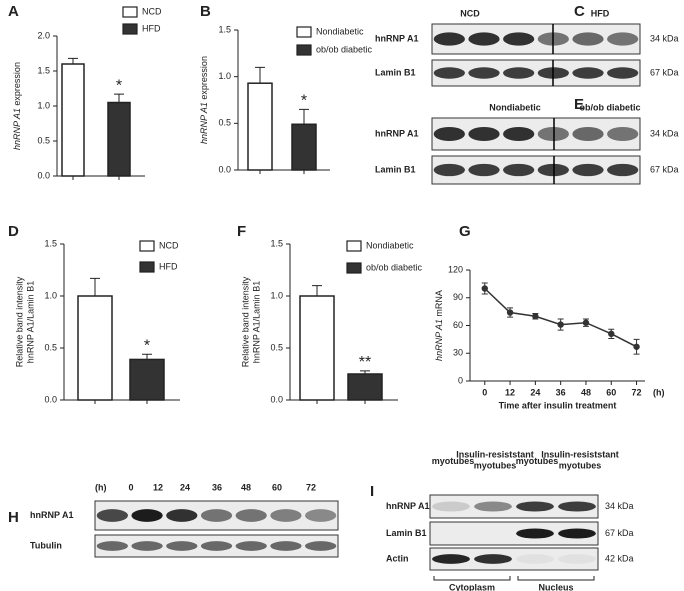 The height and width of the screenshot is (591, 684). Describe the element at coordinates (101, 487) in the screenshot. I see `time-unit: (h)` at that location.